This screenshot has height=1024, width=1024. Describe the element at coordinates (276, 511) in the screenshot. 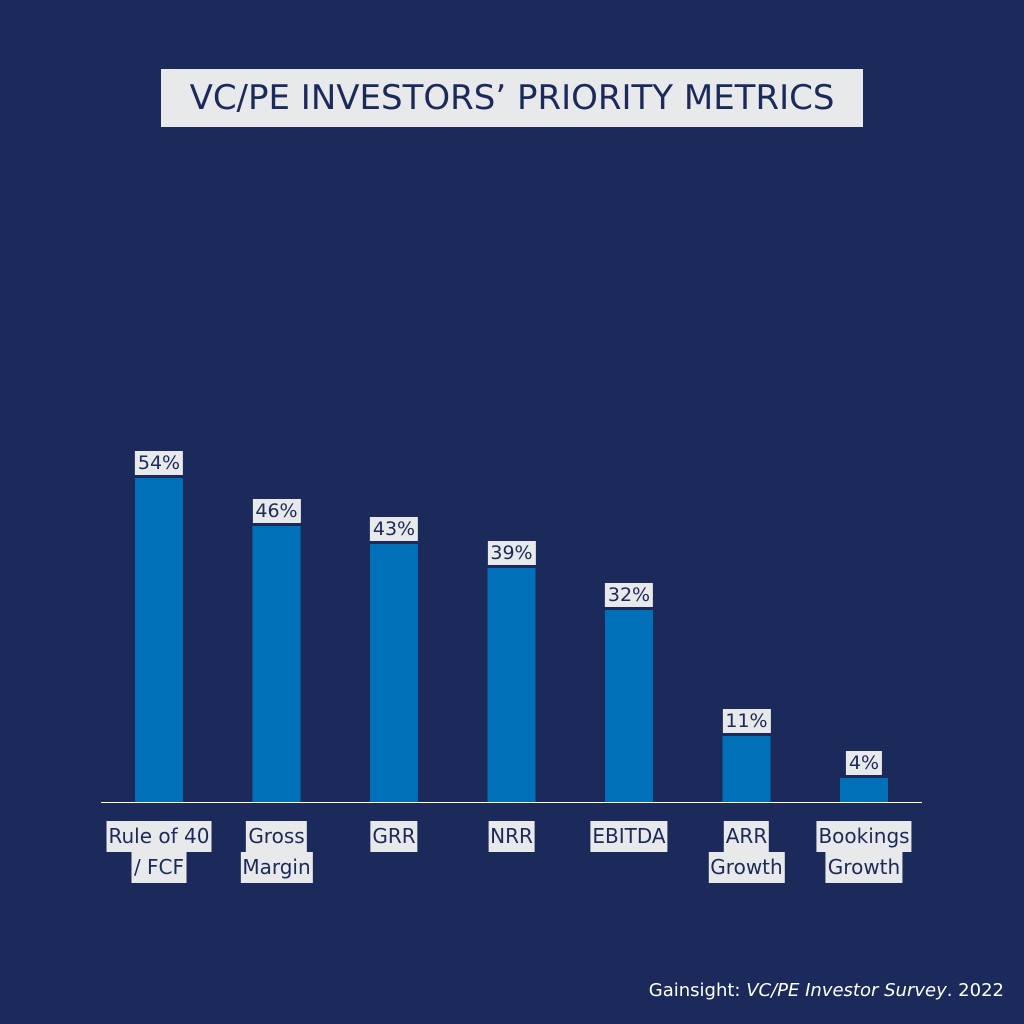

I see `data-label: 46%` at that location.